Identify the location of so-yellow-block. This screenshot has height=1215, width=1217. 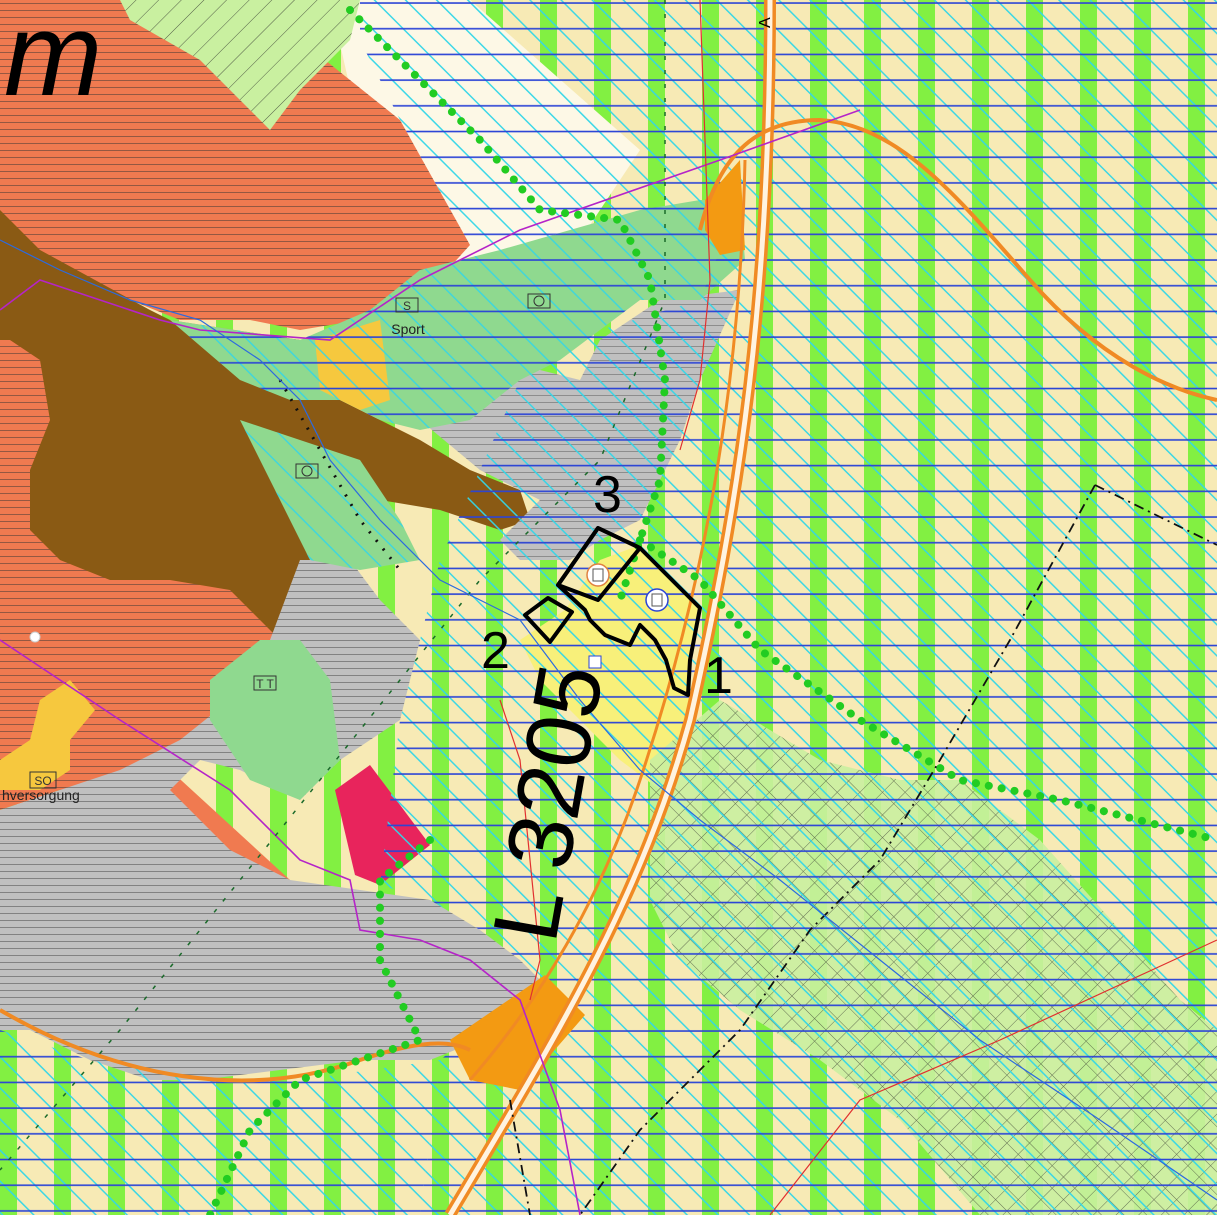
(47, 735).